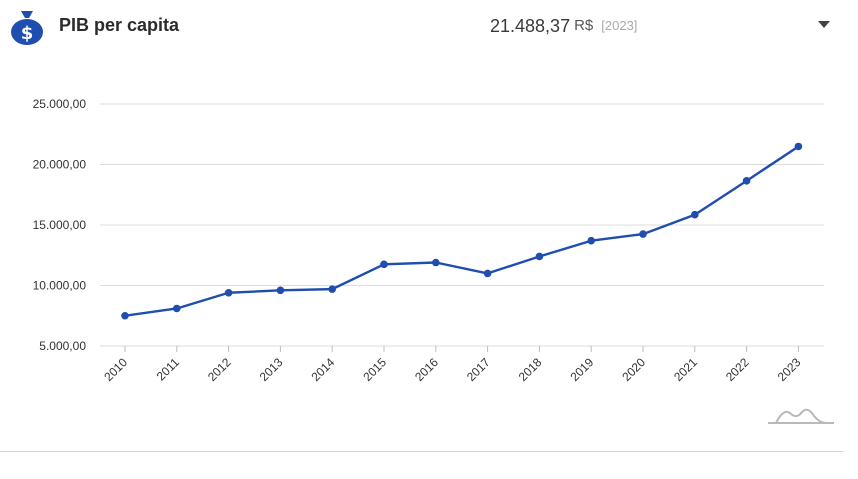 The width and height of the screenshot is (858, 479). I want to click on indicator-value-group: 21.488,37 R$ [2023], so click(563, 26).